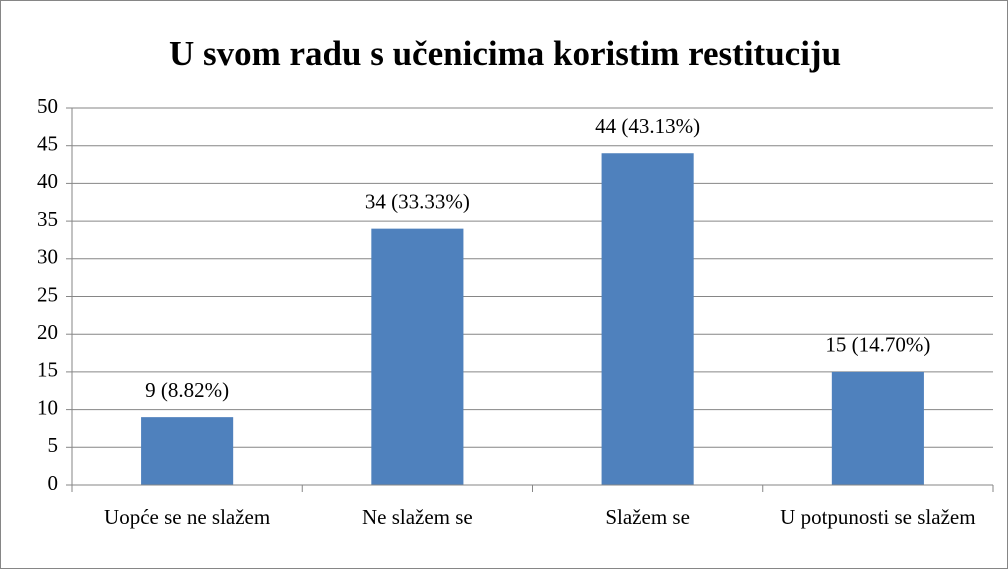  Describe the element at coordinates (417, 201) in the screenshot. I see `data-label: 34 (33.33%)` at that location.